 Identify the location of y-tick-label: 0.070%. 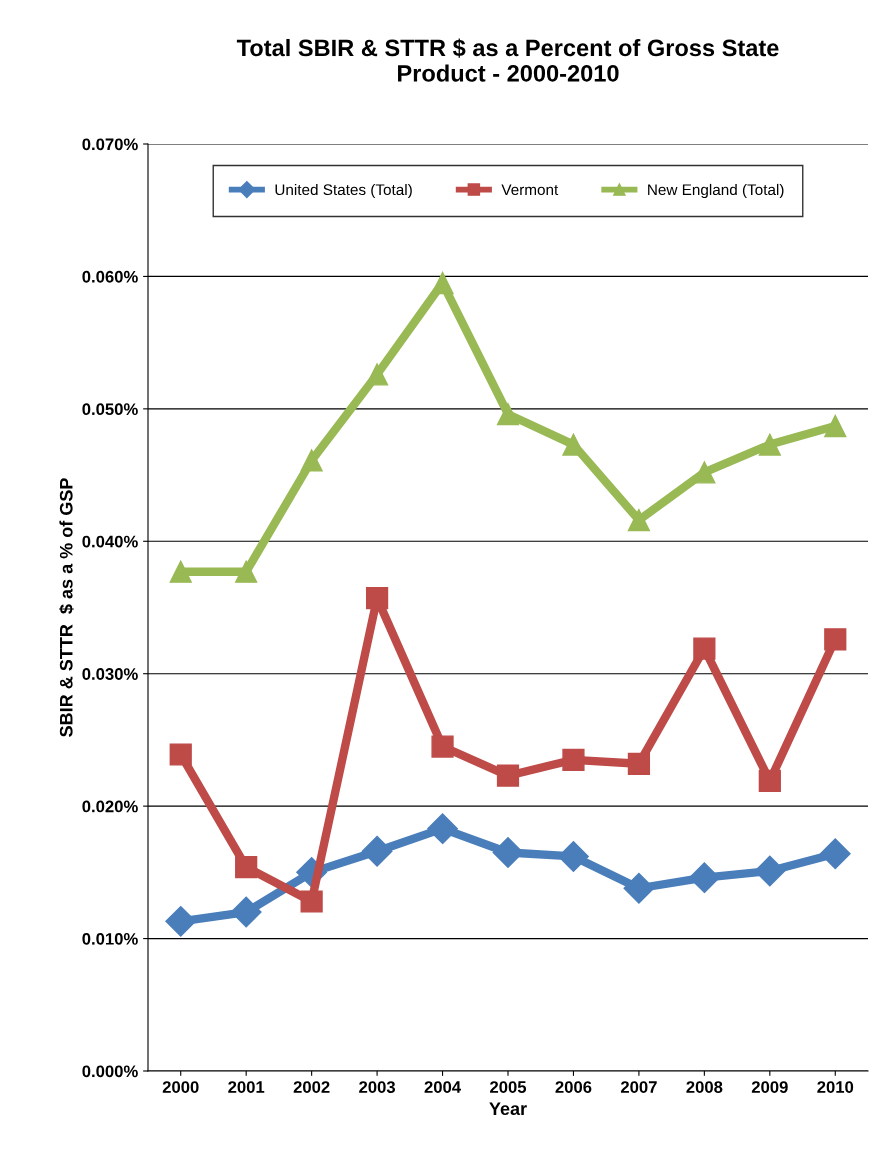
(110, 144).